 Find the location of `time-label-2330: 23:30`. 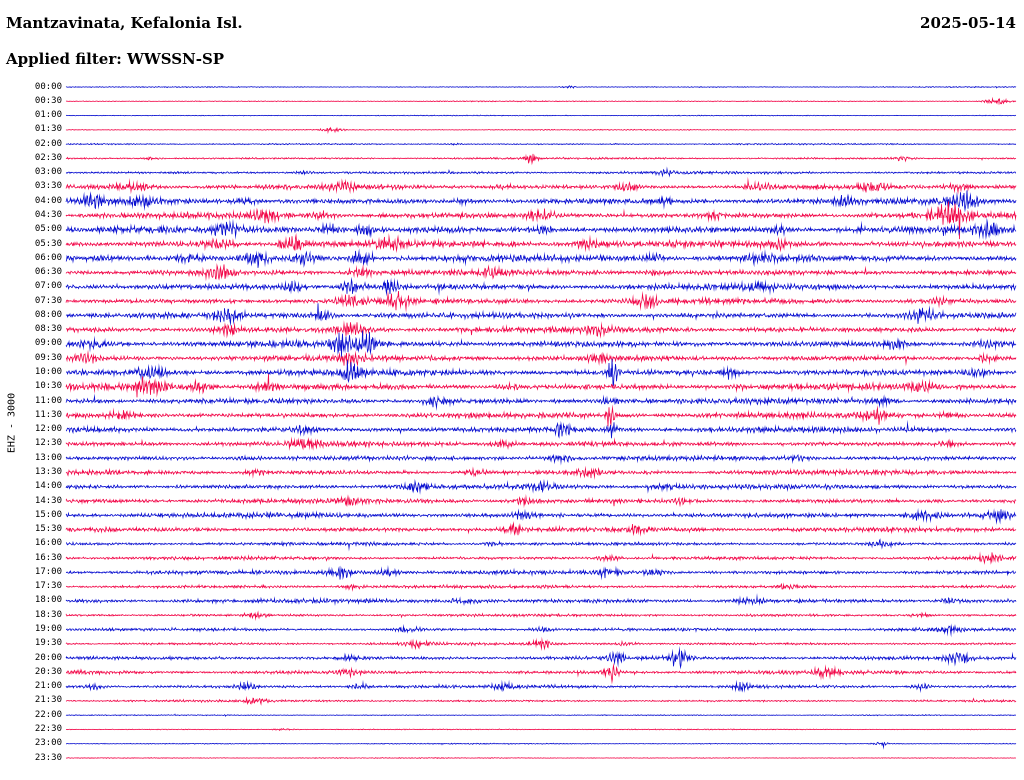

time-label-2330: 23:30 is located at coordinates (48, 757).